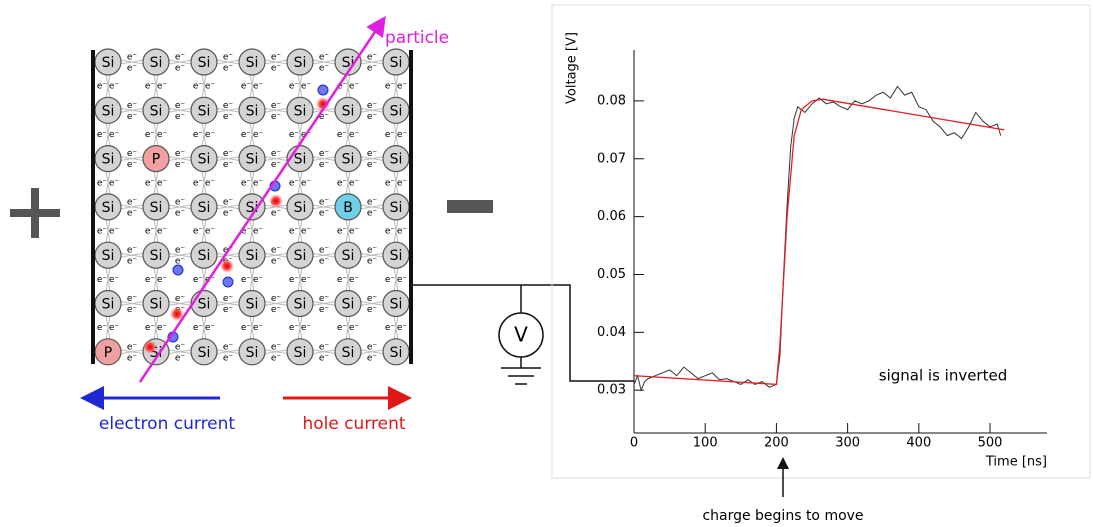  Describe the element at coordinates (353, 424) in the screenshot. I see `hole-current-label: hole current` at that location.